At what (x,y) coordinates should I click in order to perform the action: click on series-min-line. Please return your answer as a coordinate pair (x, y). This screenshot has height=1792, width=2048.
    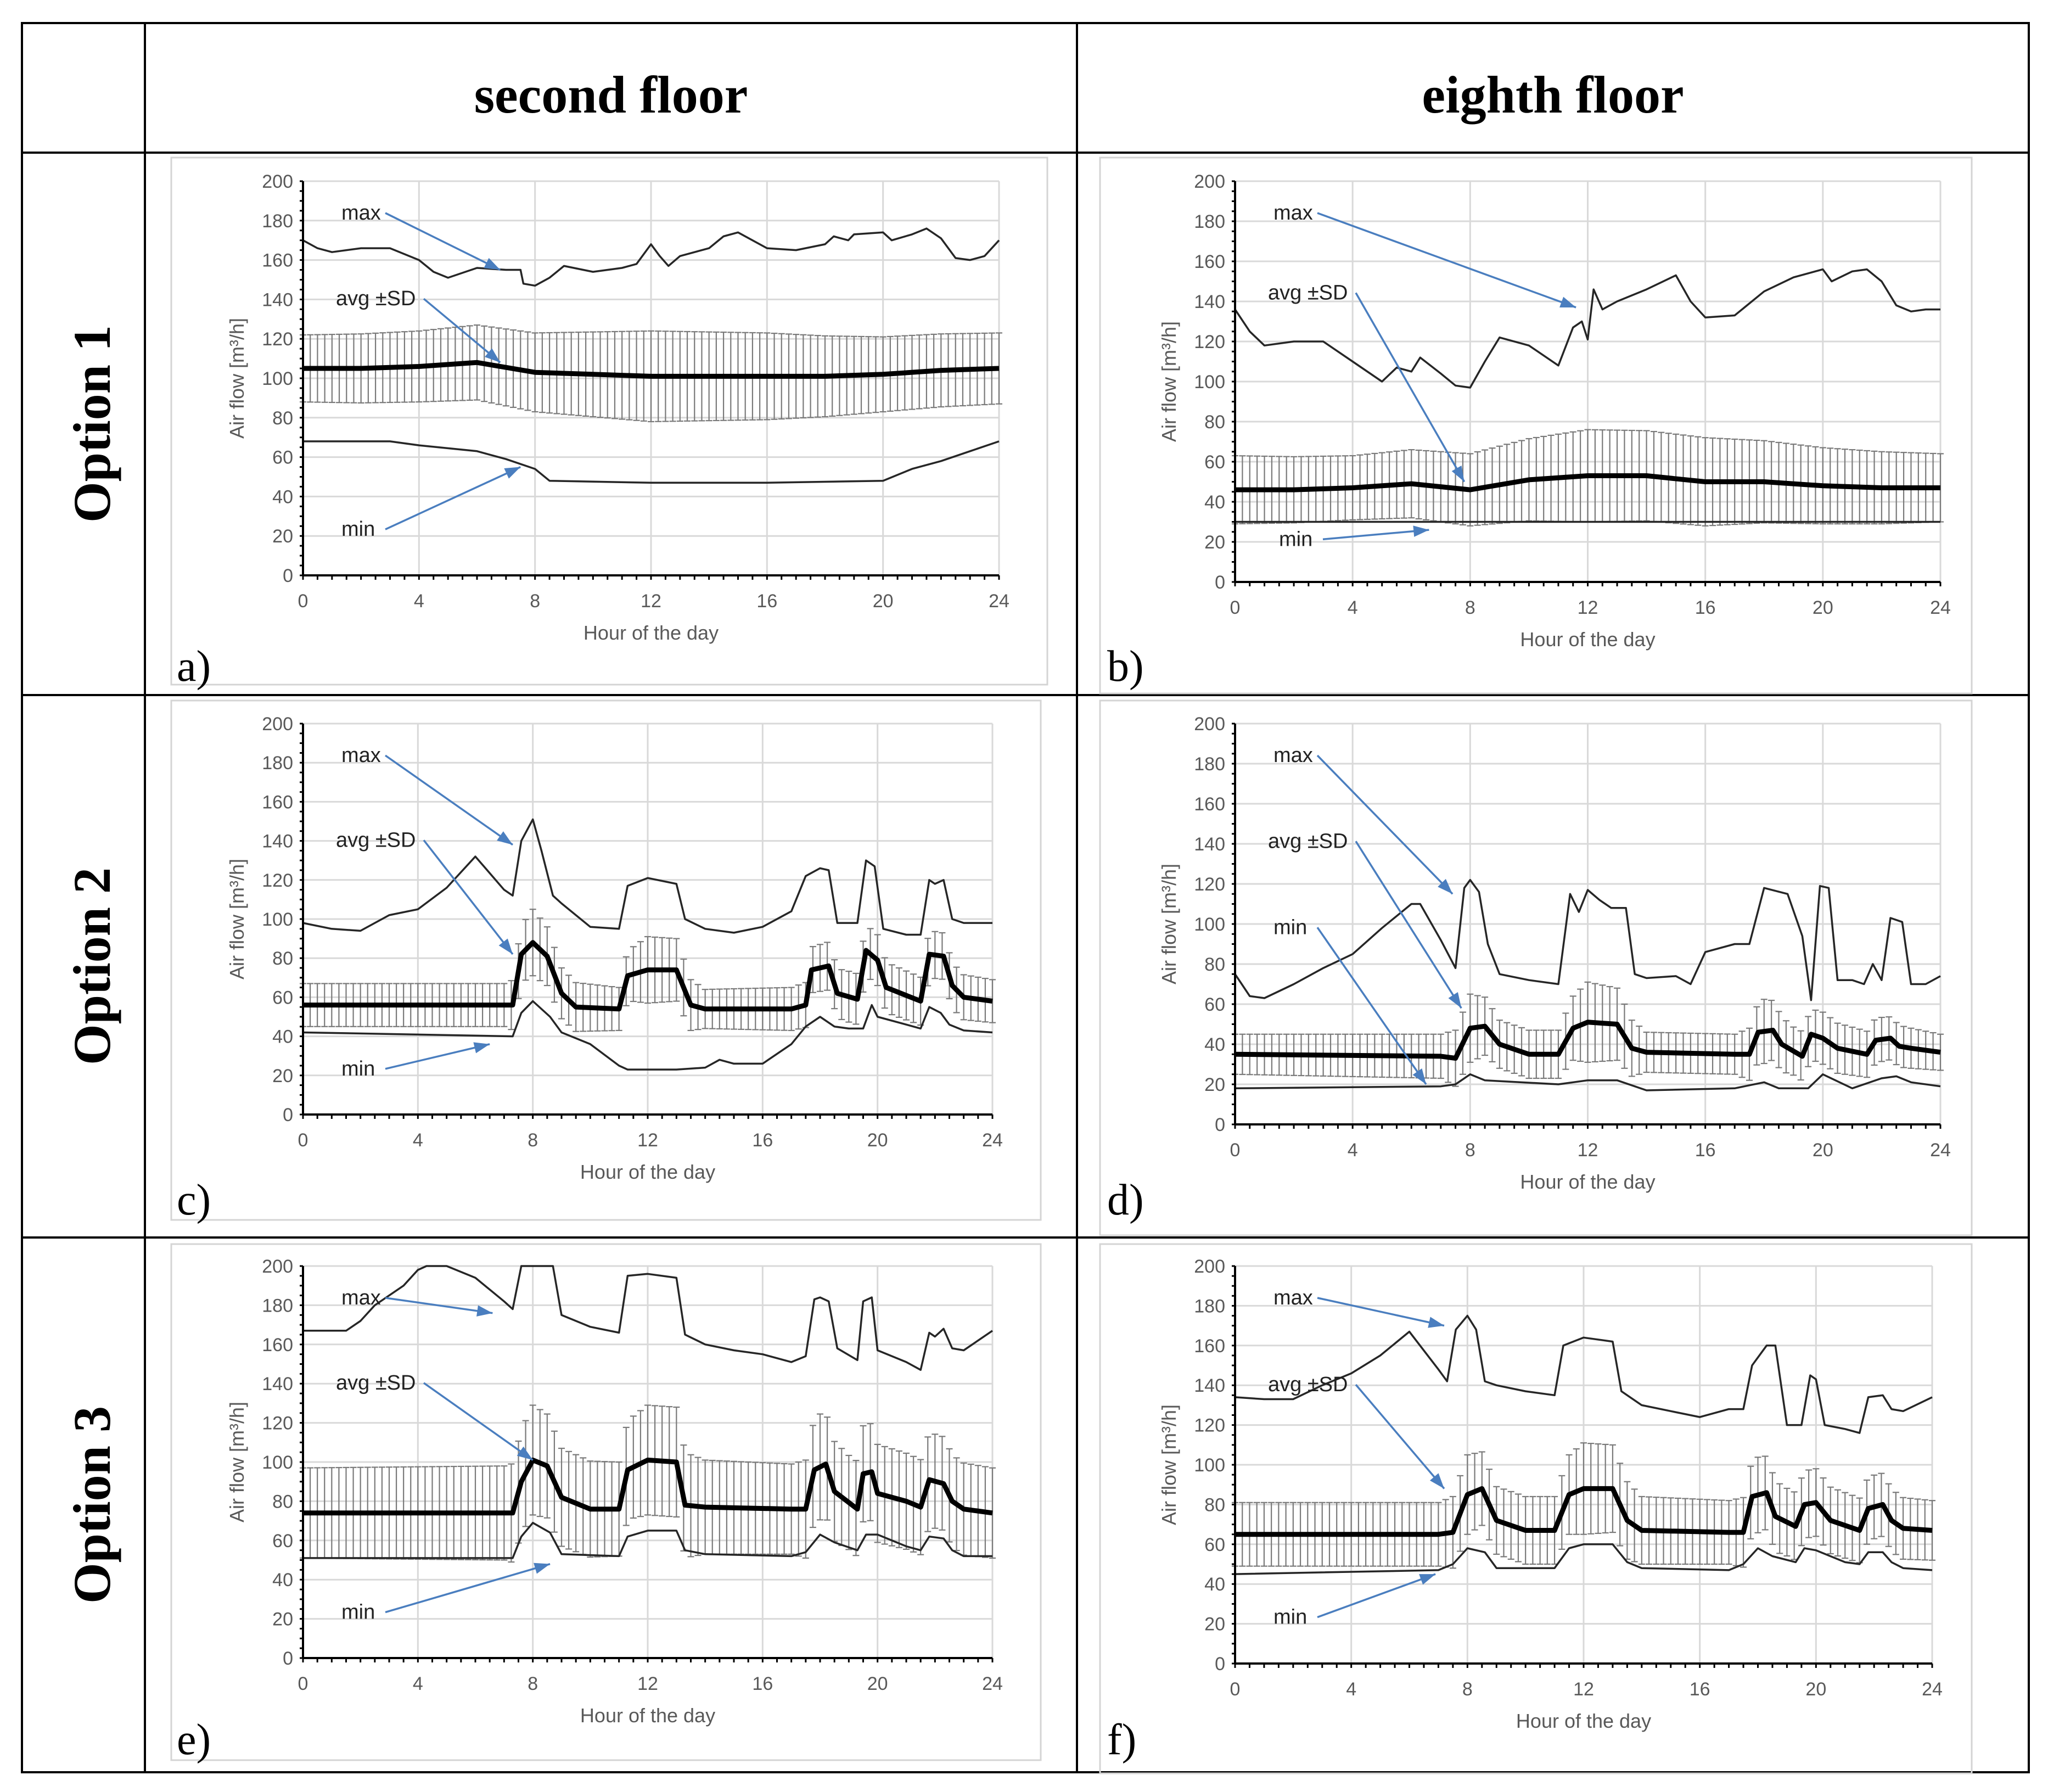
    Looking at the image, I should click on (651, 462).